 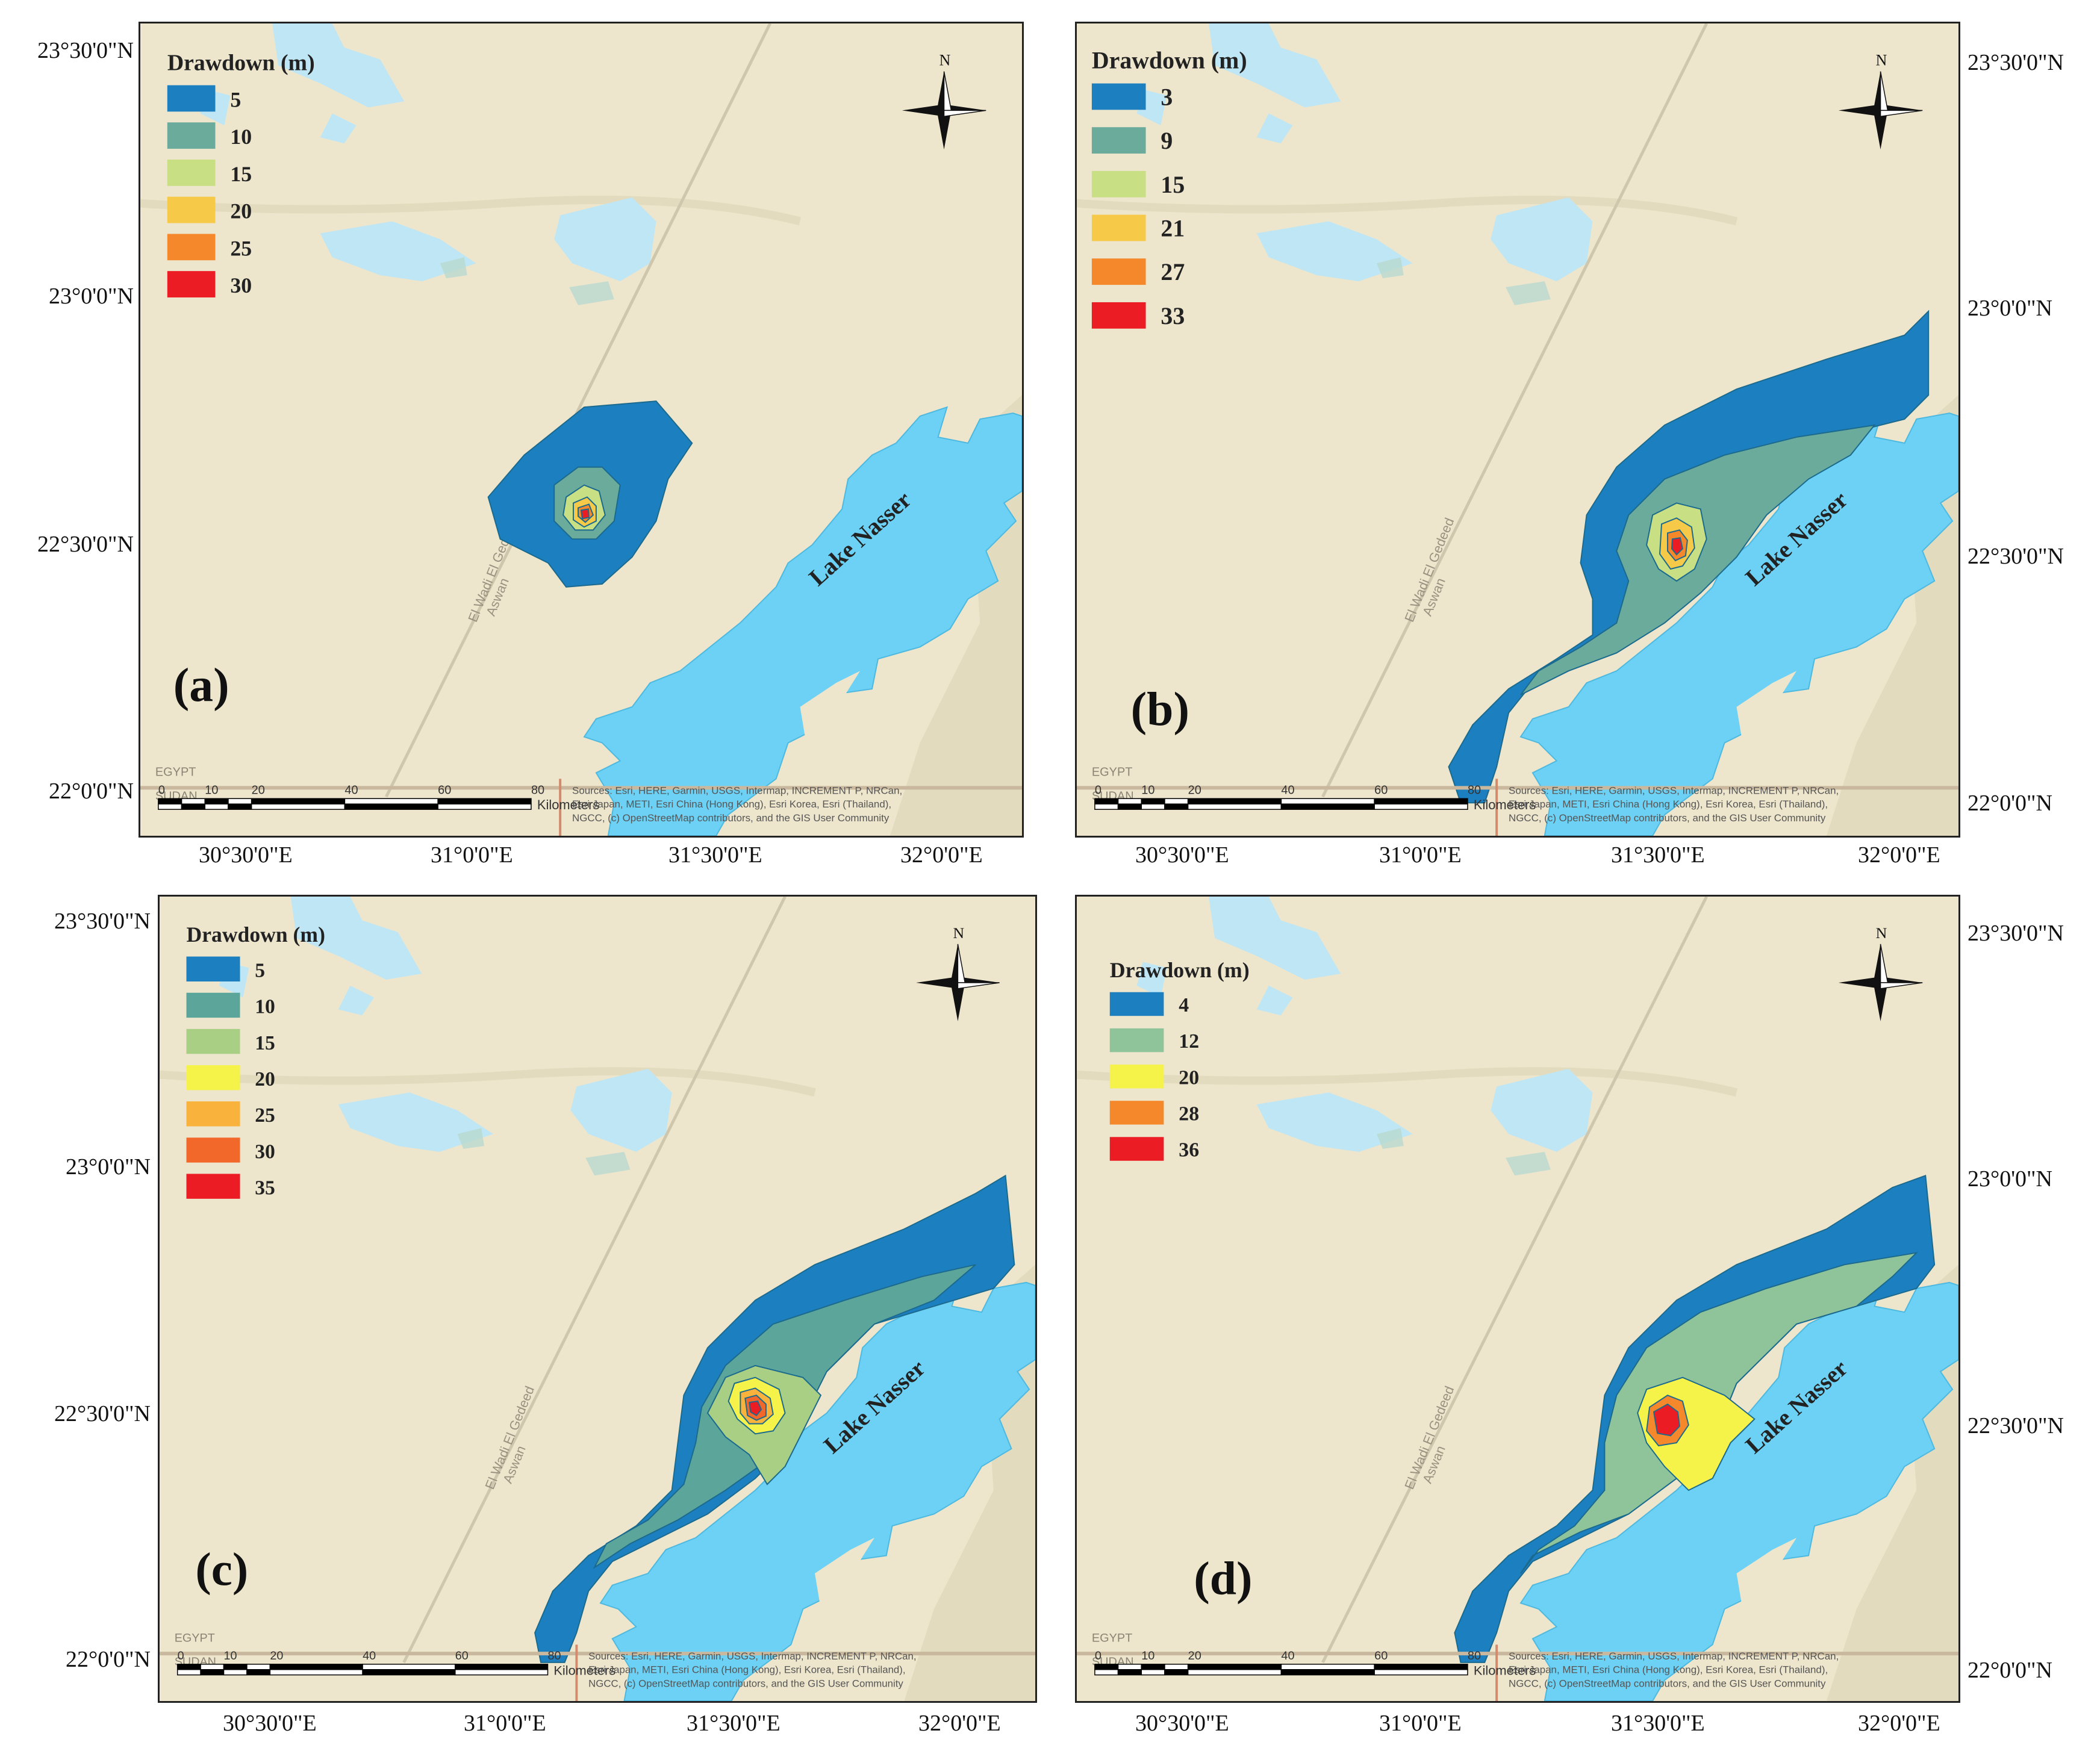 What do you see at coordinates (1288, 1655) in the screenshot?
I see `scale-tick-label: 40` at bounding box center [1288, 1655].